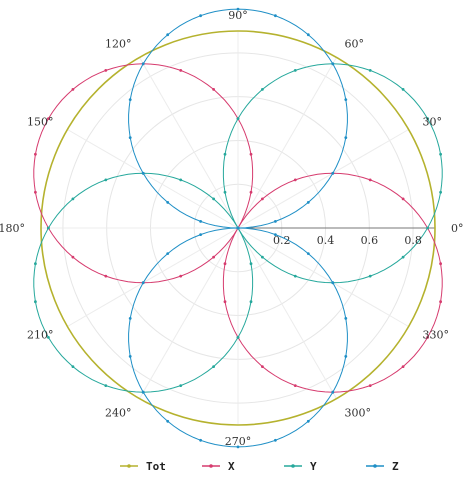  I want to click on angle-tick-label: 300°, so click(358, 413).